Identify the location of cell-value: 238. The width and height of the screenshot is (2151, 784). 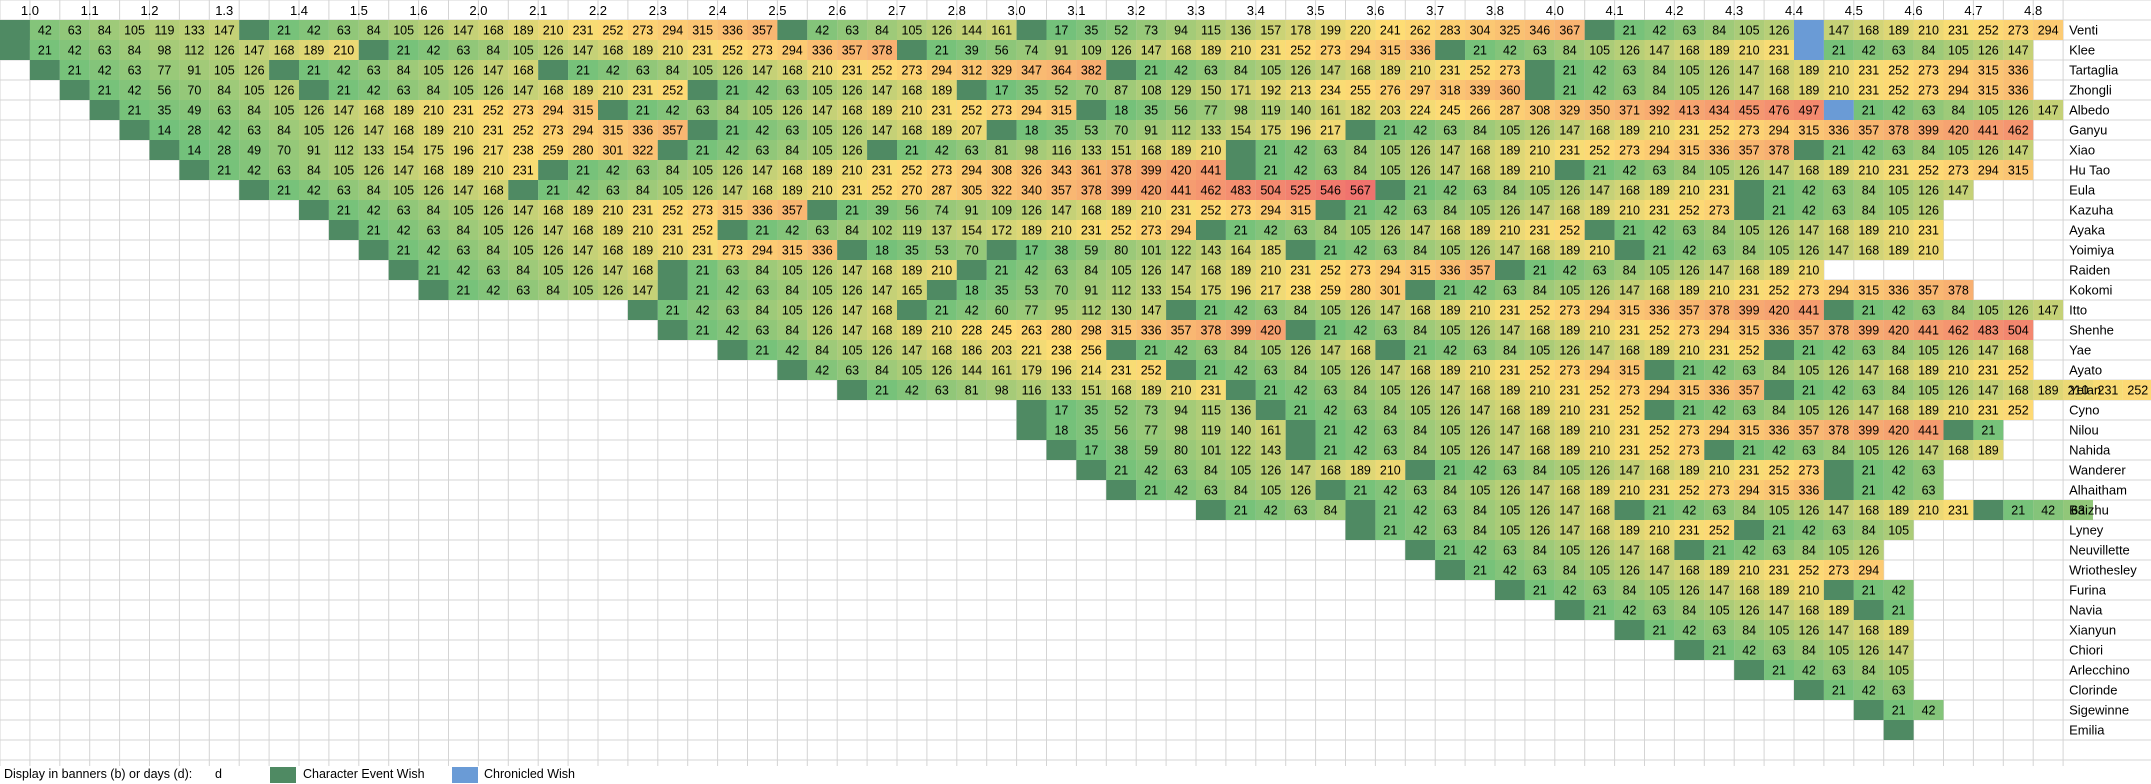
(1061, 351).